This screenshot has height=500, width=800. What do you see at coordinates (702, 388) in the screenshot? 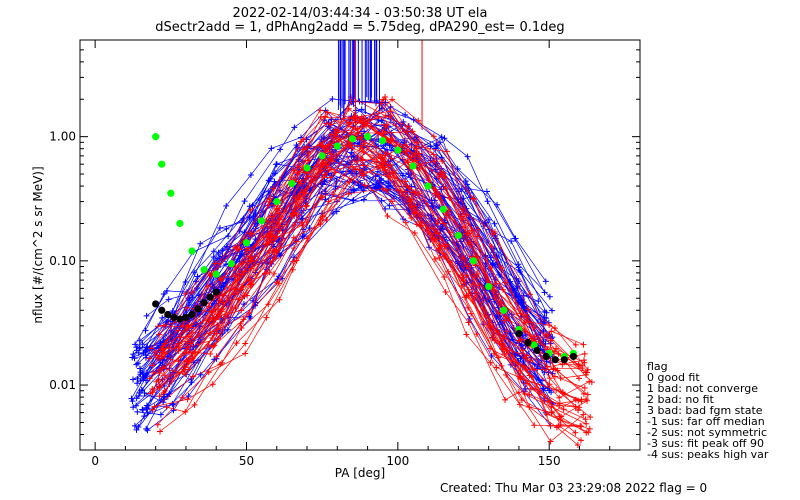
I see `legend-entry: 1 bad: not converge` at bounding box center [702, 388].